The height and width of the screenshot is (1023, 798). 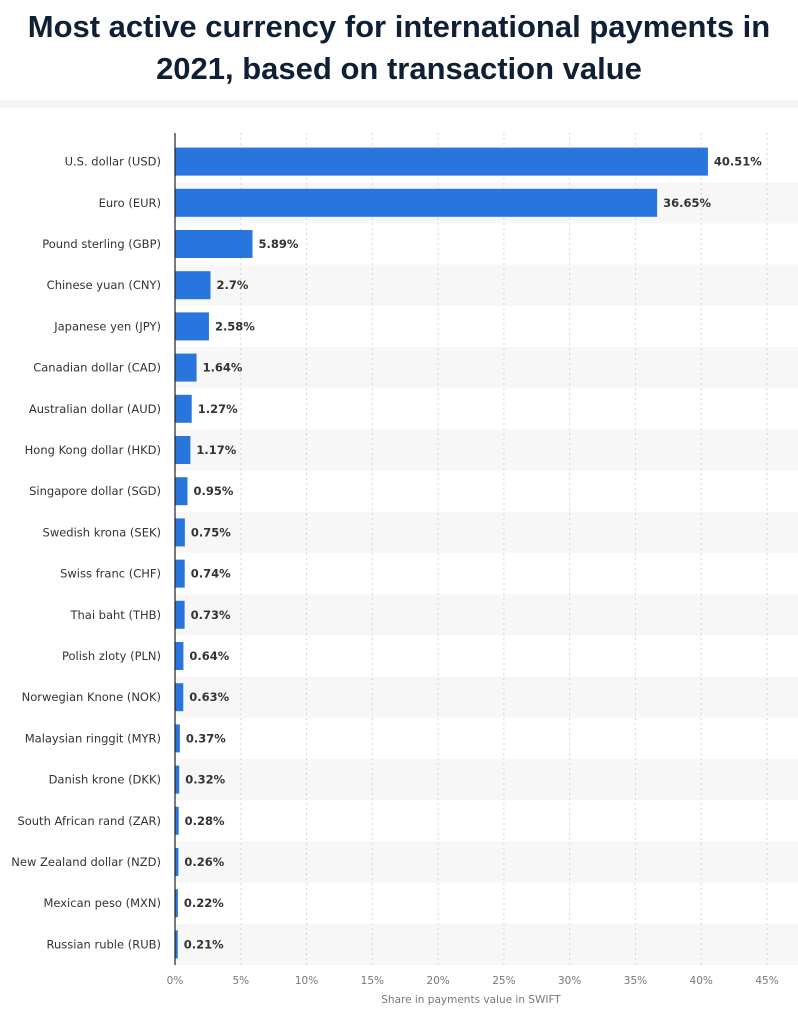 What do you see at coordinates (240, 981) in the screenshot?
I see `x-tick-label: 5%` at bounding box center [240, 981].